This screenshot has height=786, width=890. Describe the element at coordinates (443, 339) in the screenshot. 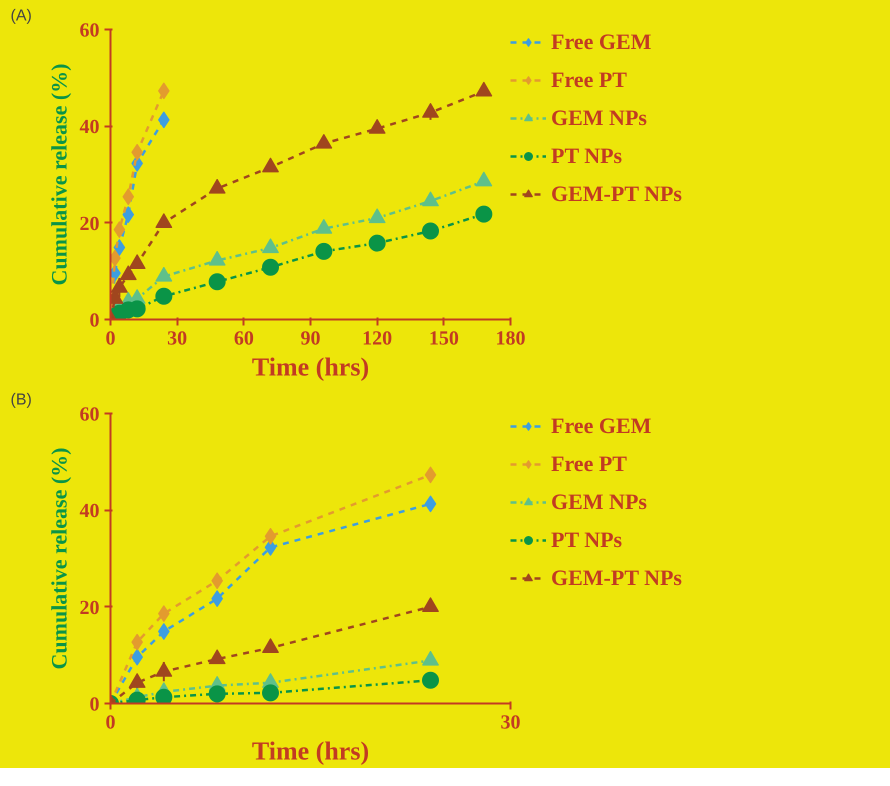

I see `x-tick-label: 150` at that location.